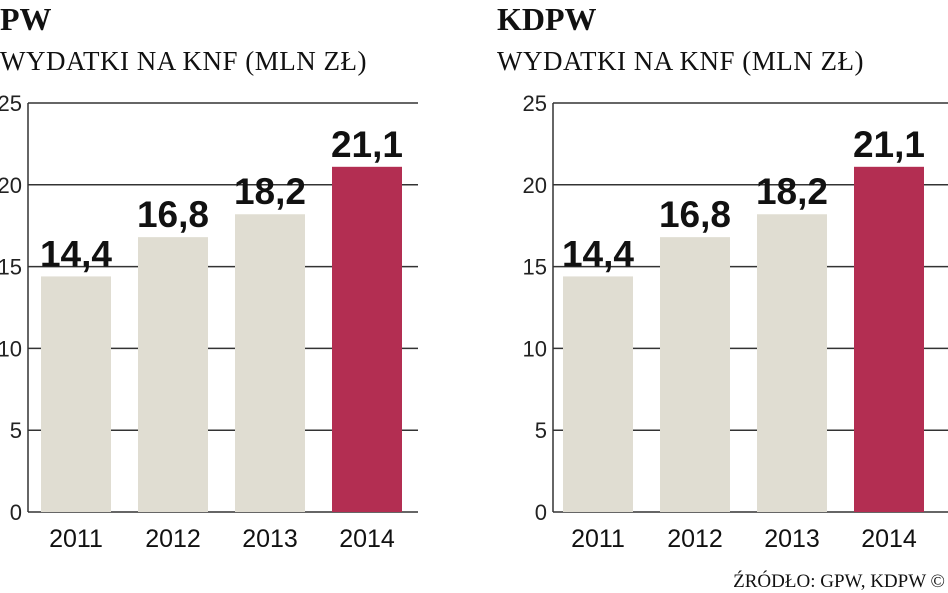  What do you see at coordinates (547, 19) in the screenshot?
I see `chart-title: KDPW` at bounding box center [547, 19].